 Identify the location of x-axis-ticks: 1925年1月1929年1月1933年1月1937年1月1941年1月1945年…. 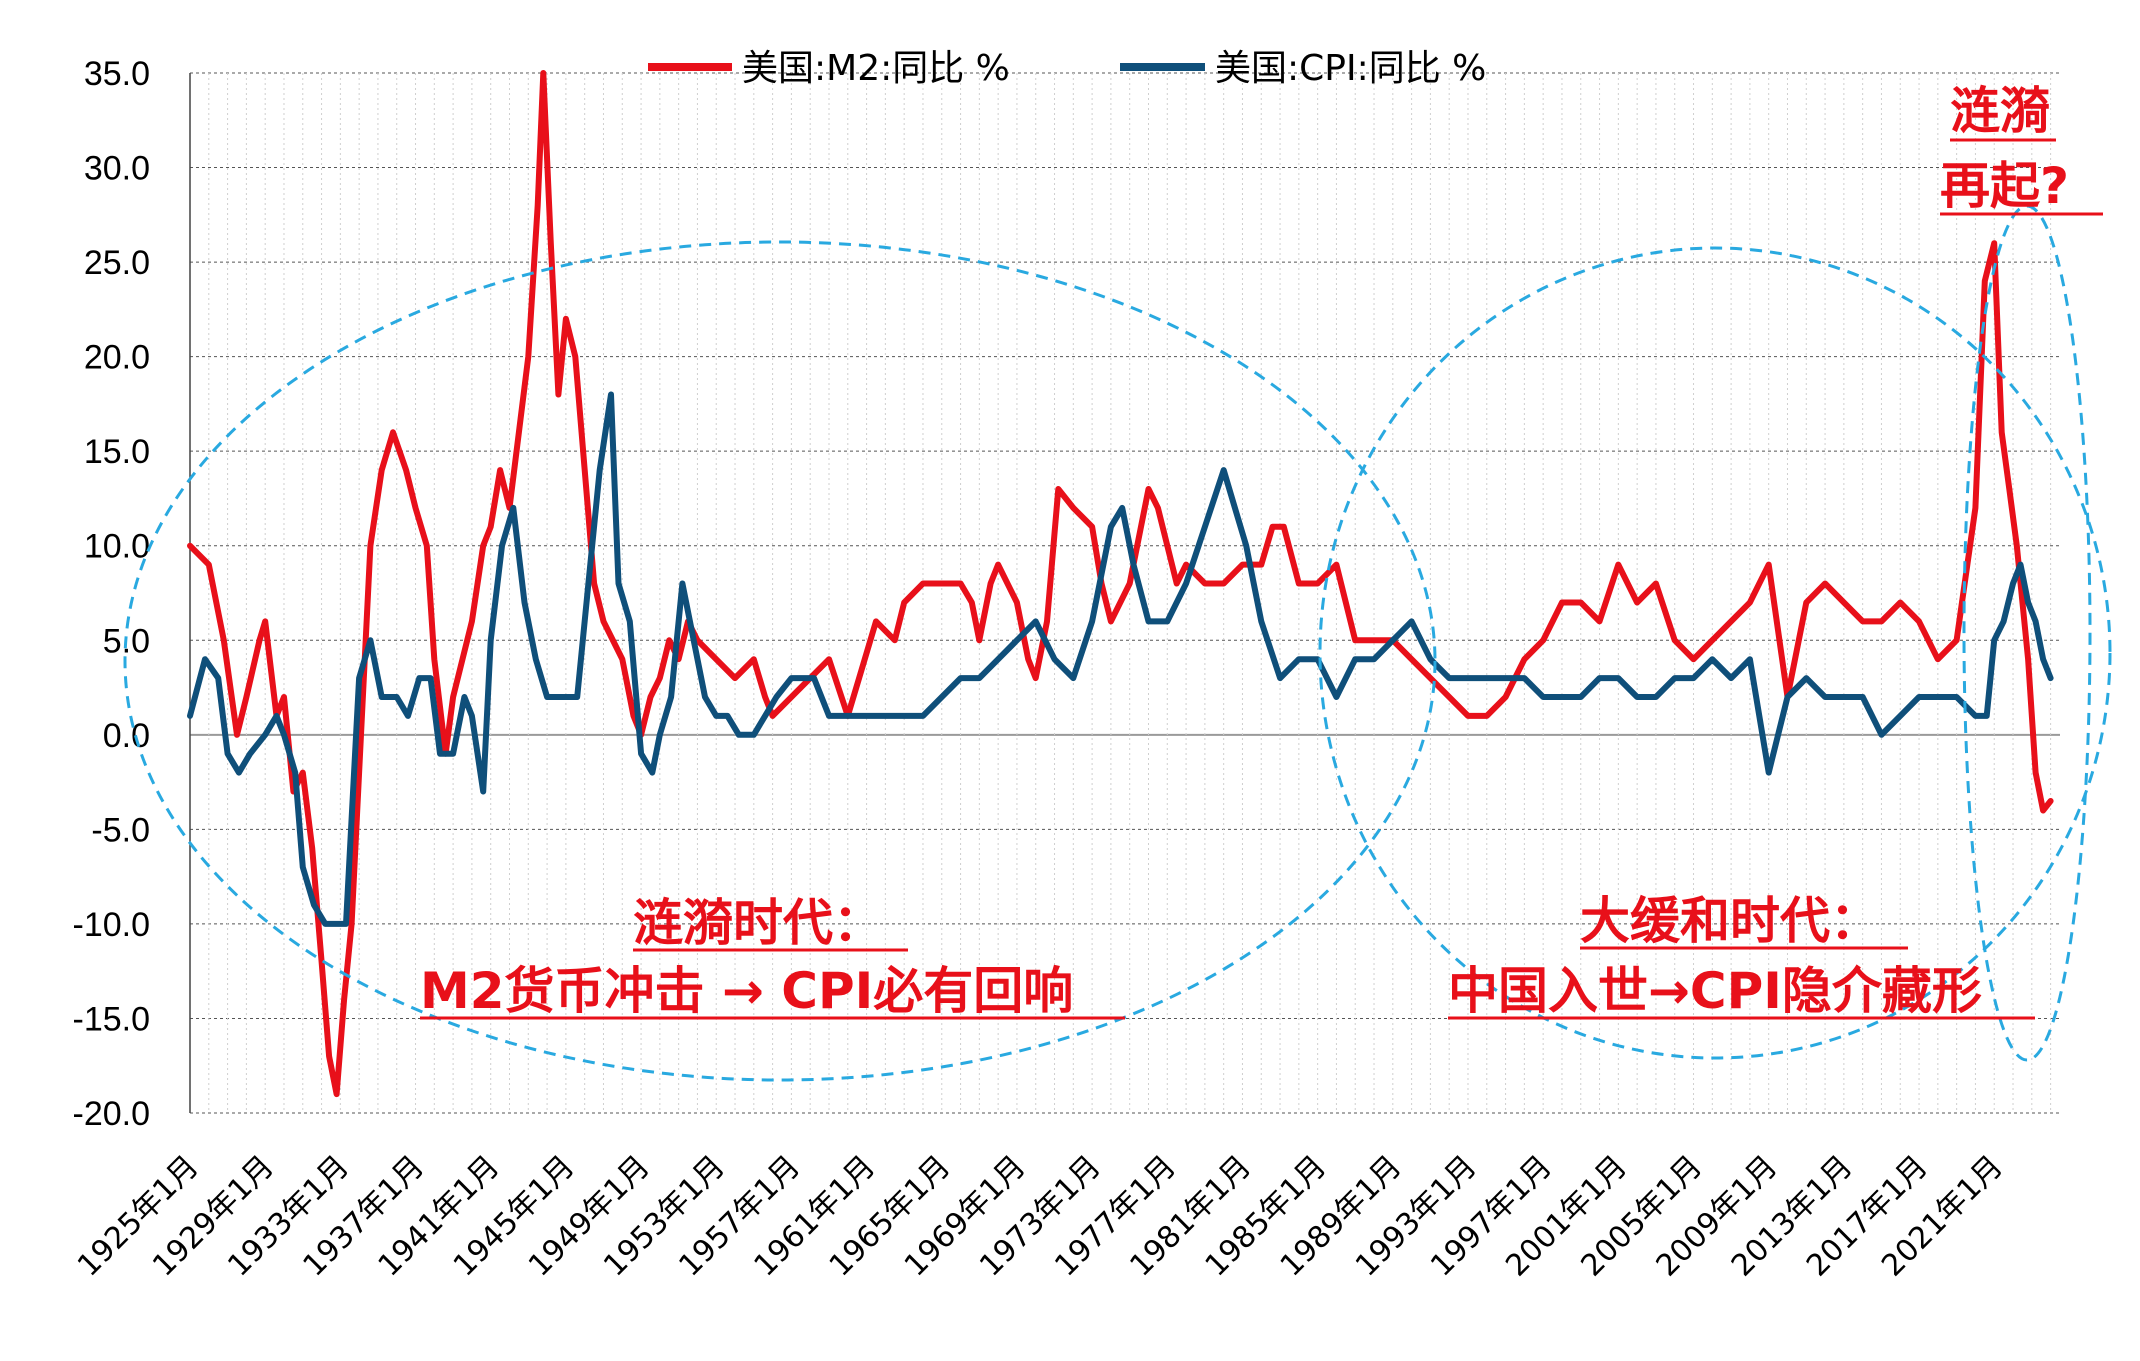
(1040, 1216).